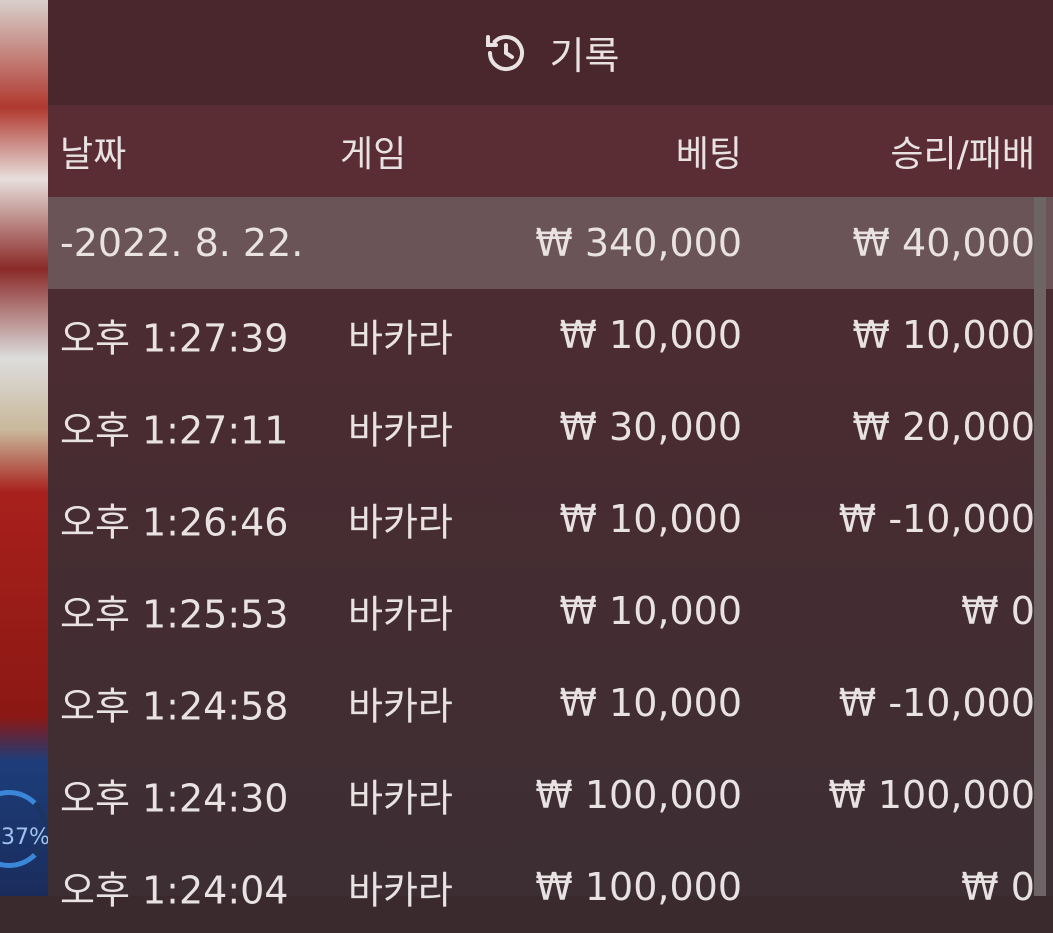 This screenshot has width=1053, height=933. I want to click on panel-header: 기록, so click(550, 52).